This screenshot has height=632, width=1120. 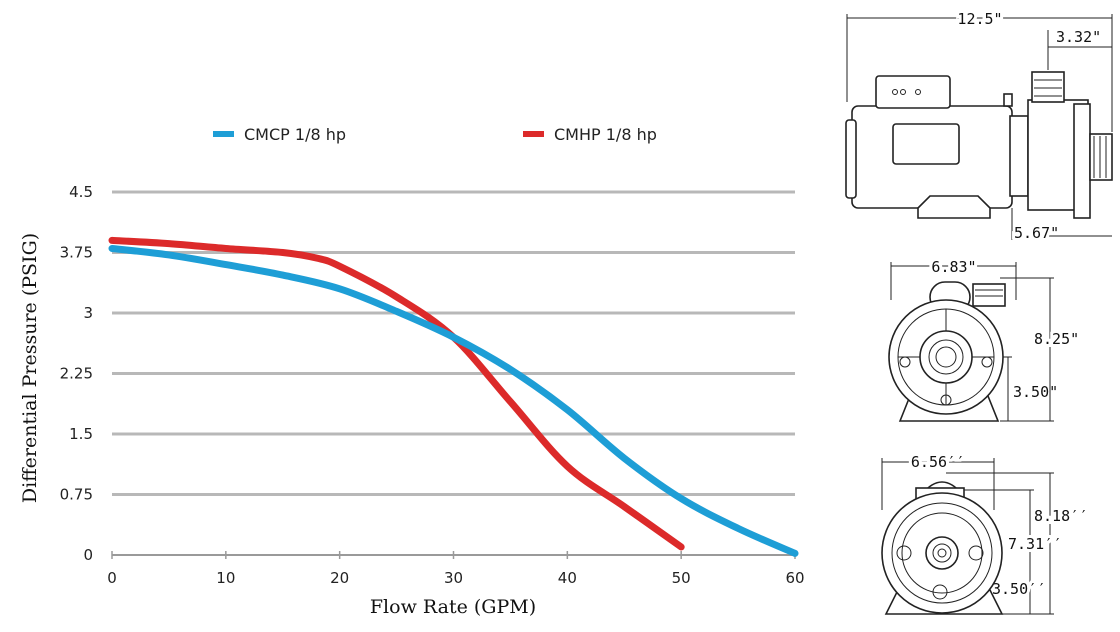 What do you see at coordinates (81, 192) in the screenshot?
I see `y-tick-label: 4.5` at bounding box center [81, 192].